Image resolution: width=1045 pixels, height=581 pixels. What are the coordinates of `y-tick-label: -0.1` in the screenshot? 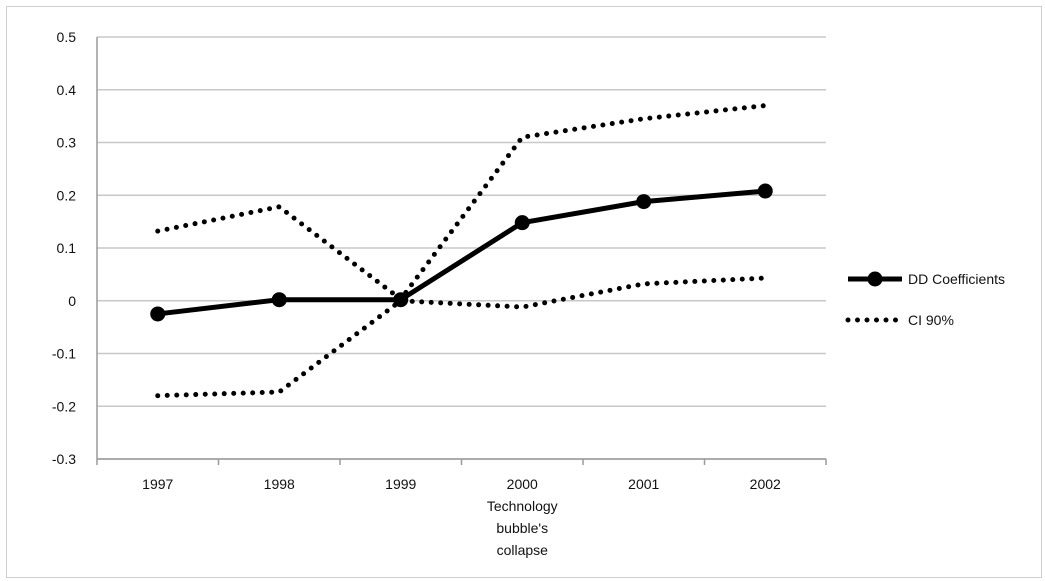 It's located at (64, 354).